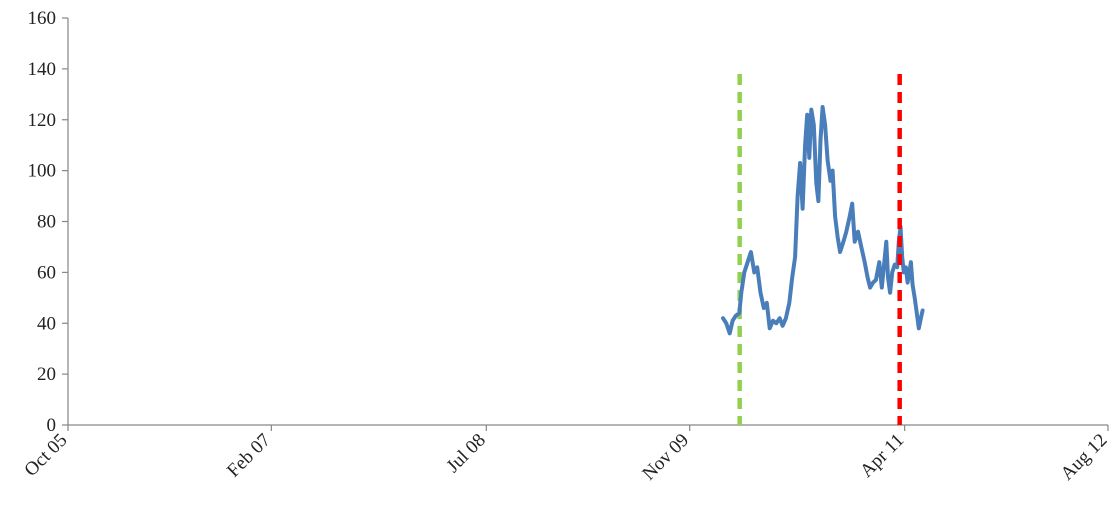 This screenshot has width=1118, height=512. Describe the element at coordinates (566, 454) in the screenshot. I see `x-axis: Oct 05 Feb 07 Jul 08 Nov 09 Apr 11 Aug 12` at that location.